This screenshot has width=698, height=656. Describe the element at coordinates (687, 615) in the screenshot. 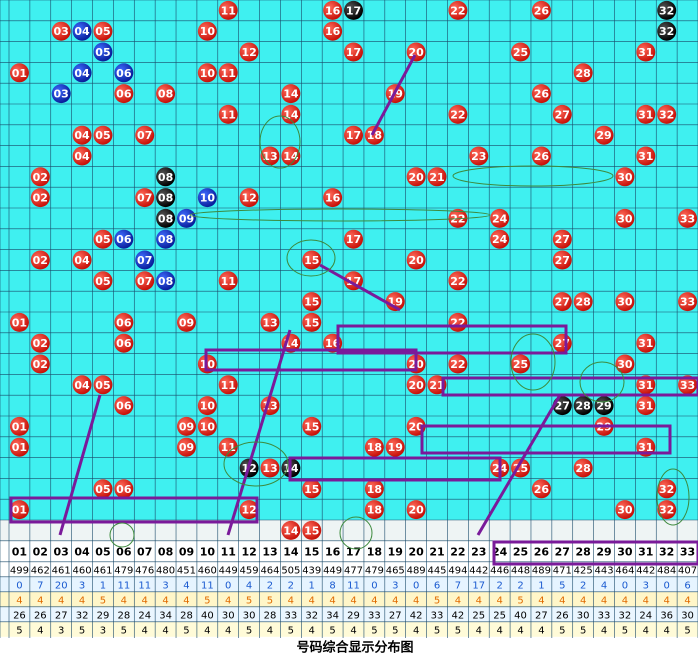

I see `stat-value: 30` at that location.